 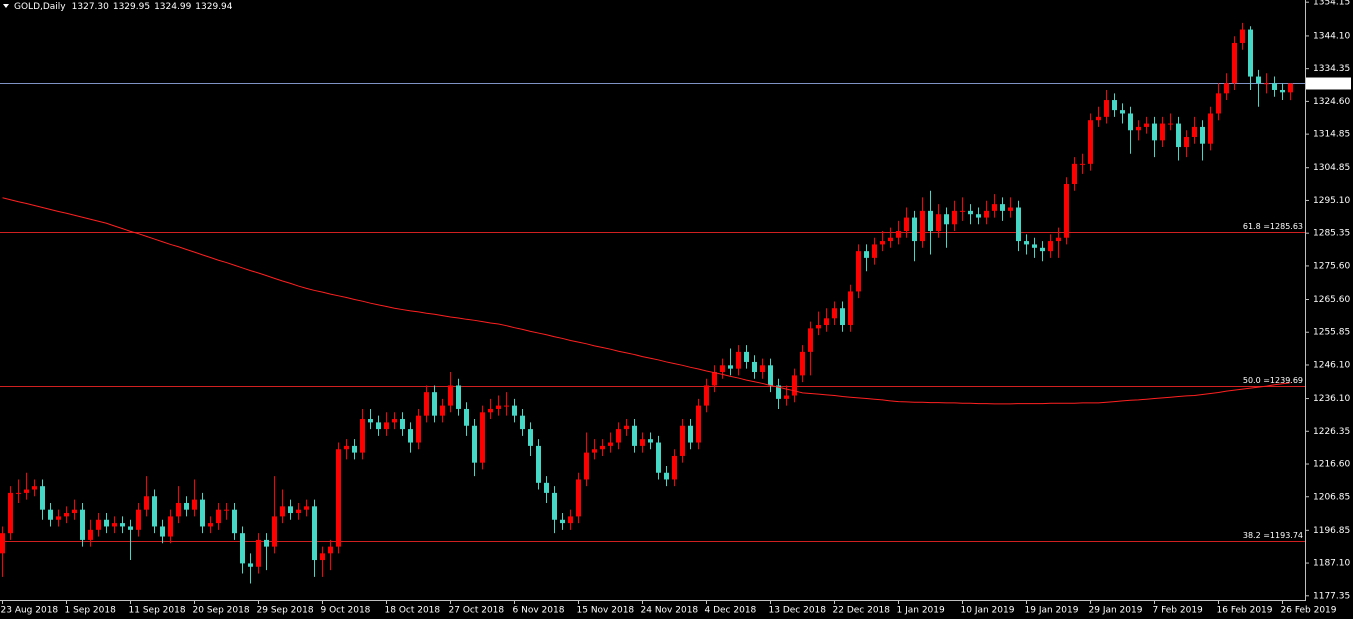 I want to click on y-tick-label: 1265.60, so click(x=1331, y=300).